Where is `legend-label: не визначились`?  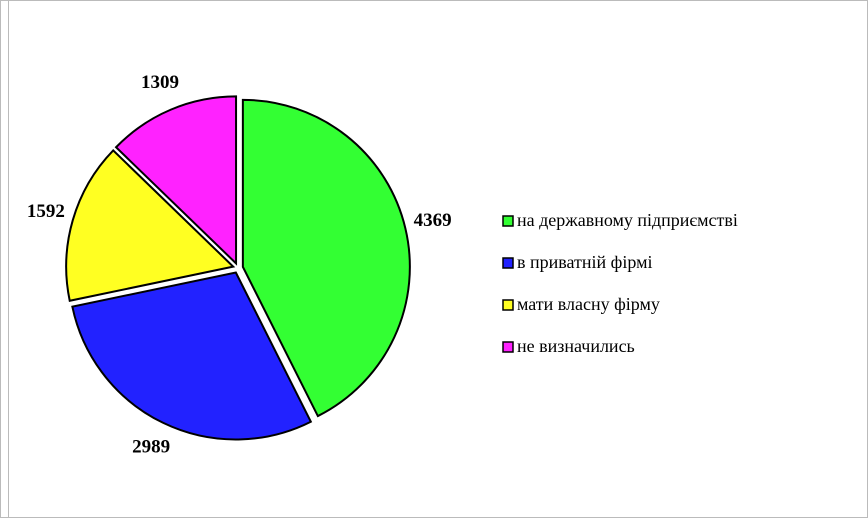 legend-label: не визначились is located at coordinates (576, 346).